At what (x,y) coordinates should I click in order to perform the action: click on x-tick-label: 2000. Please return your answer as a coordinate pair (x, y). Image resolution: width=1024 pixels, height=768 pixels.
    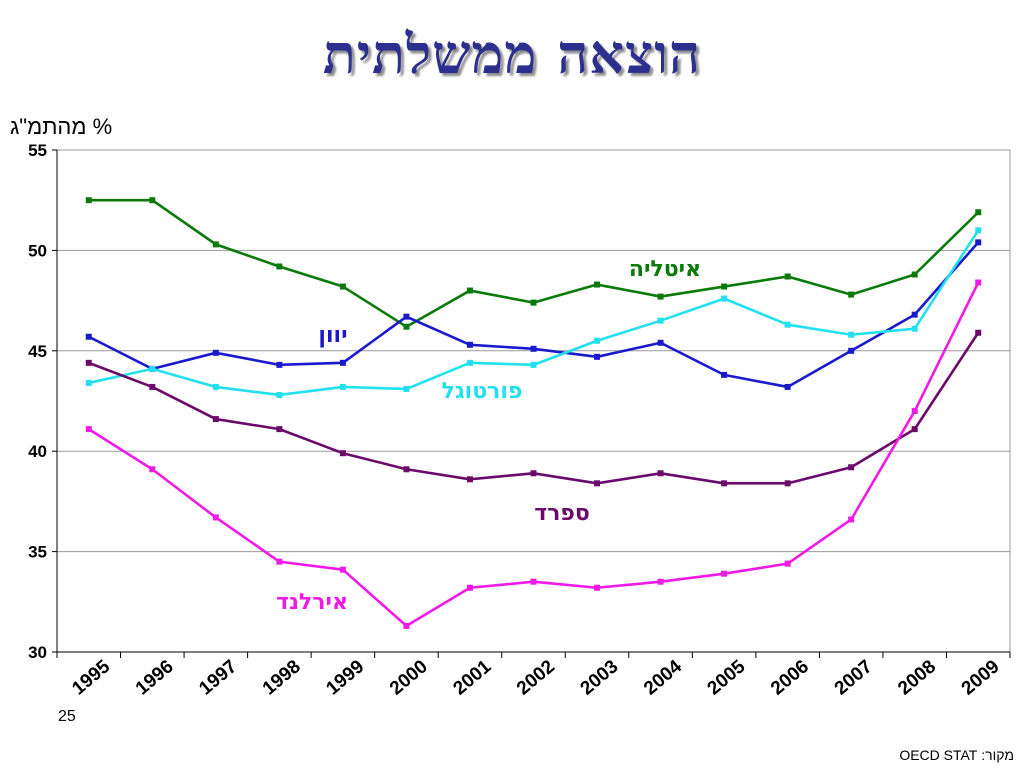
    Looking at the image, I should click on (409, 677).